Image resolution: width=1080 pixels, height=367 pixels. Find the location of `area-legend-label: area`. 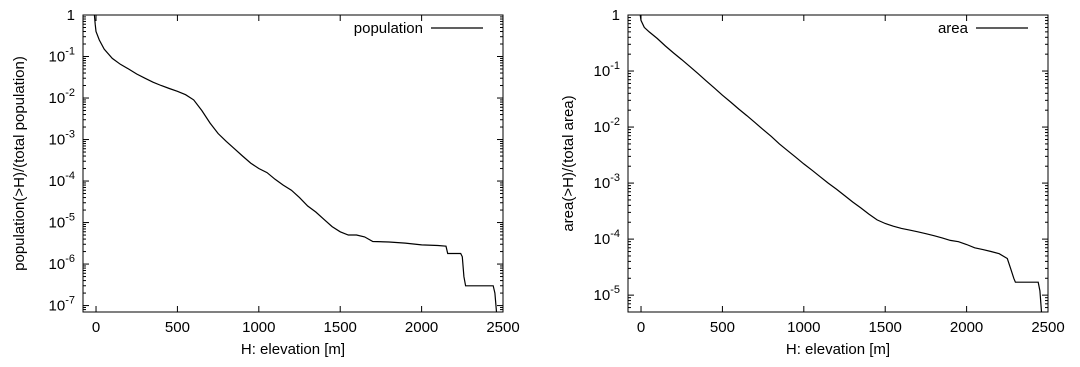

area-legend-label: area is located at coordinates (953, 28).